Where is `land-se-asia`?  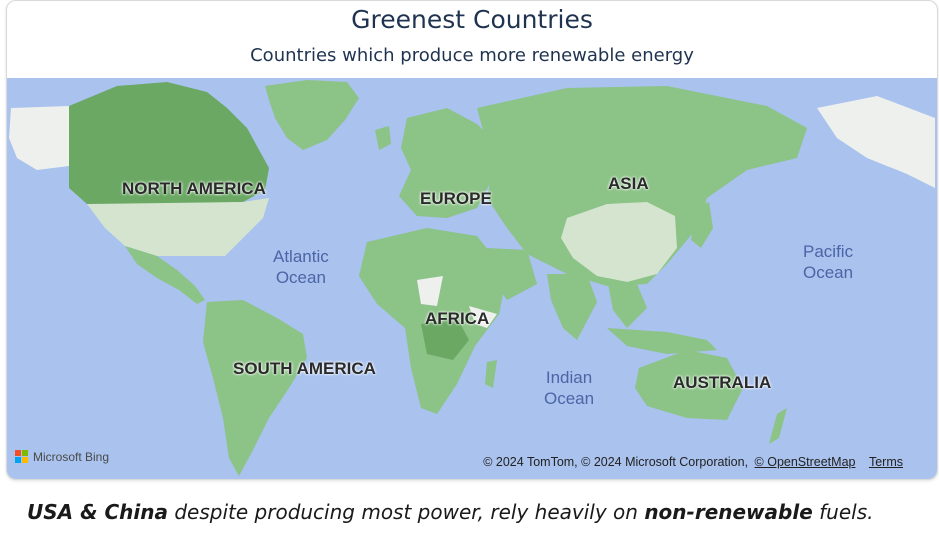 land-se-asia is located at coordinates (627, 303).